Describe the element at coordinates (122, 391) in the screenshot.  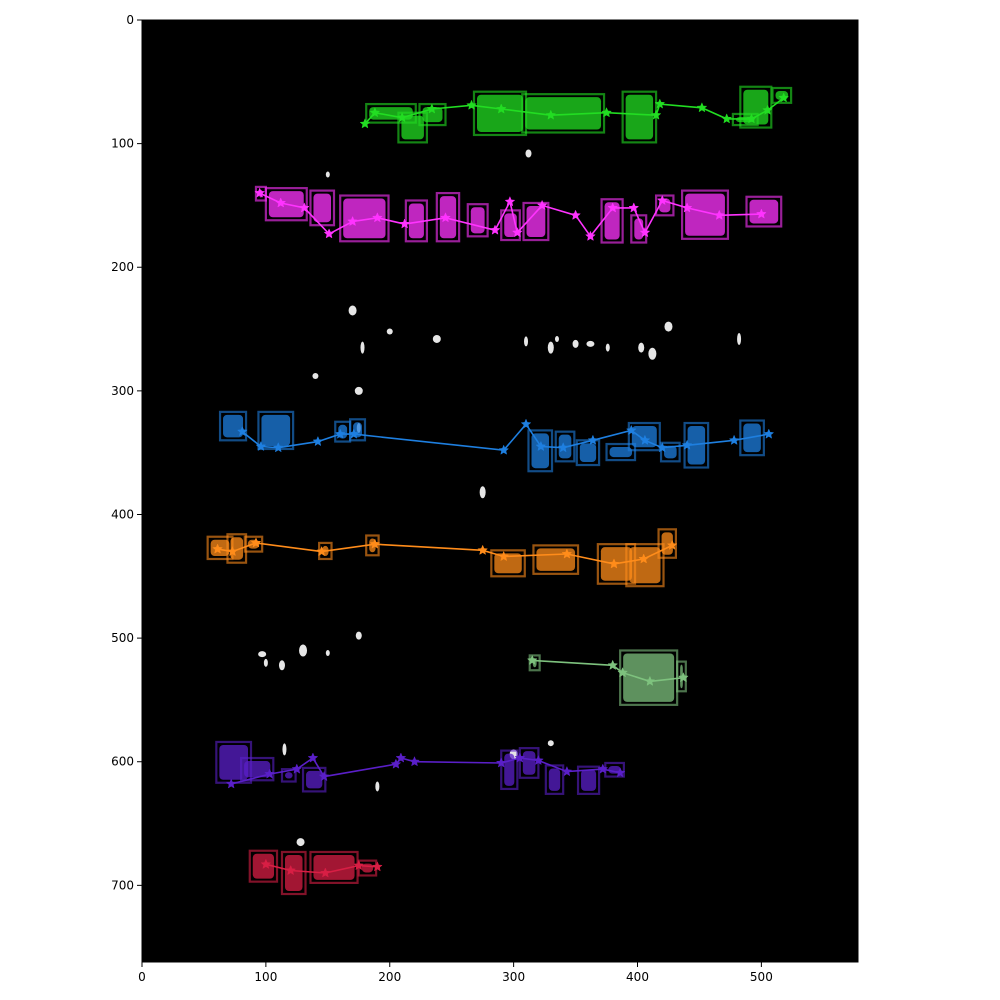
I see `y-tick-label: 300` at that location.